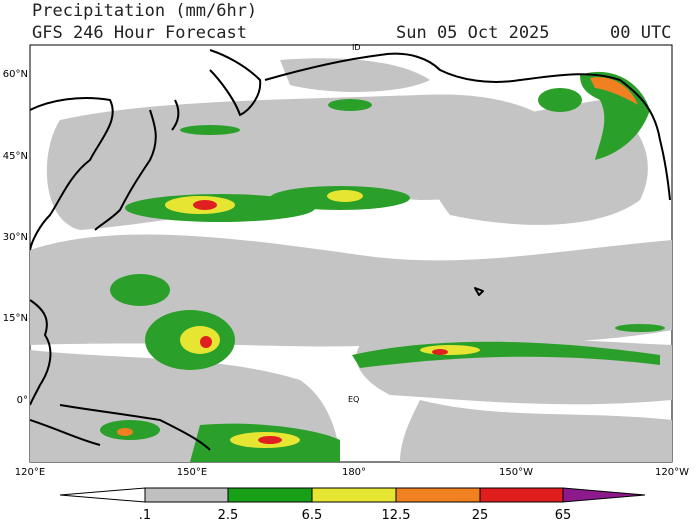 The height and width of the screenshot is (525, 700). What do you see at coordinates (312, 515) in the screenshot?
I see `colorbar-label: 6.5` at bounding box center [312, 515].